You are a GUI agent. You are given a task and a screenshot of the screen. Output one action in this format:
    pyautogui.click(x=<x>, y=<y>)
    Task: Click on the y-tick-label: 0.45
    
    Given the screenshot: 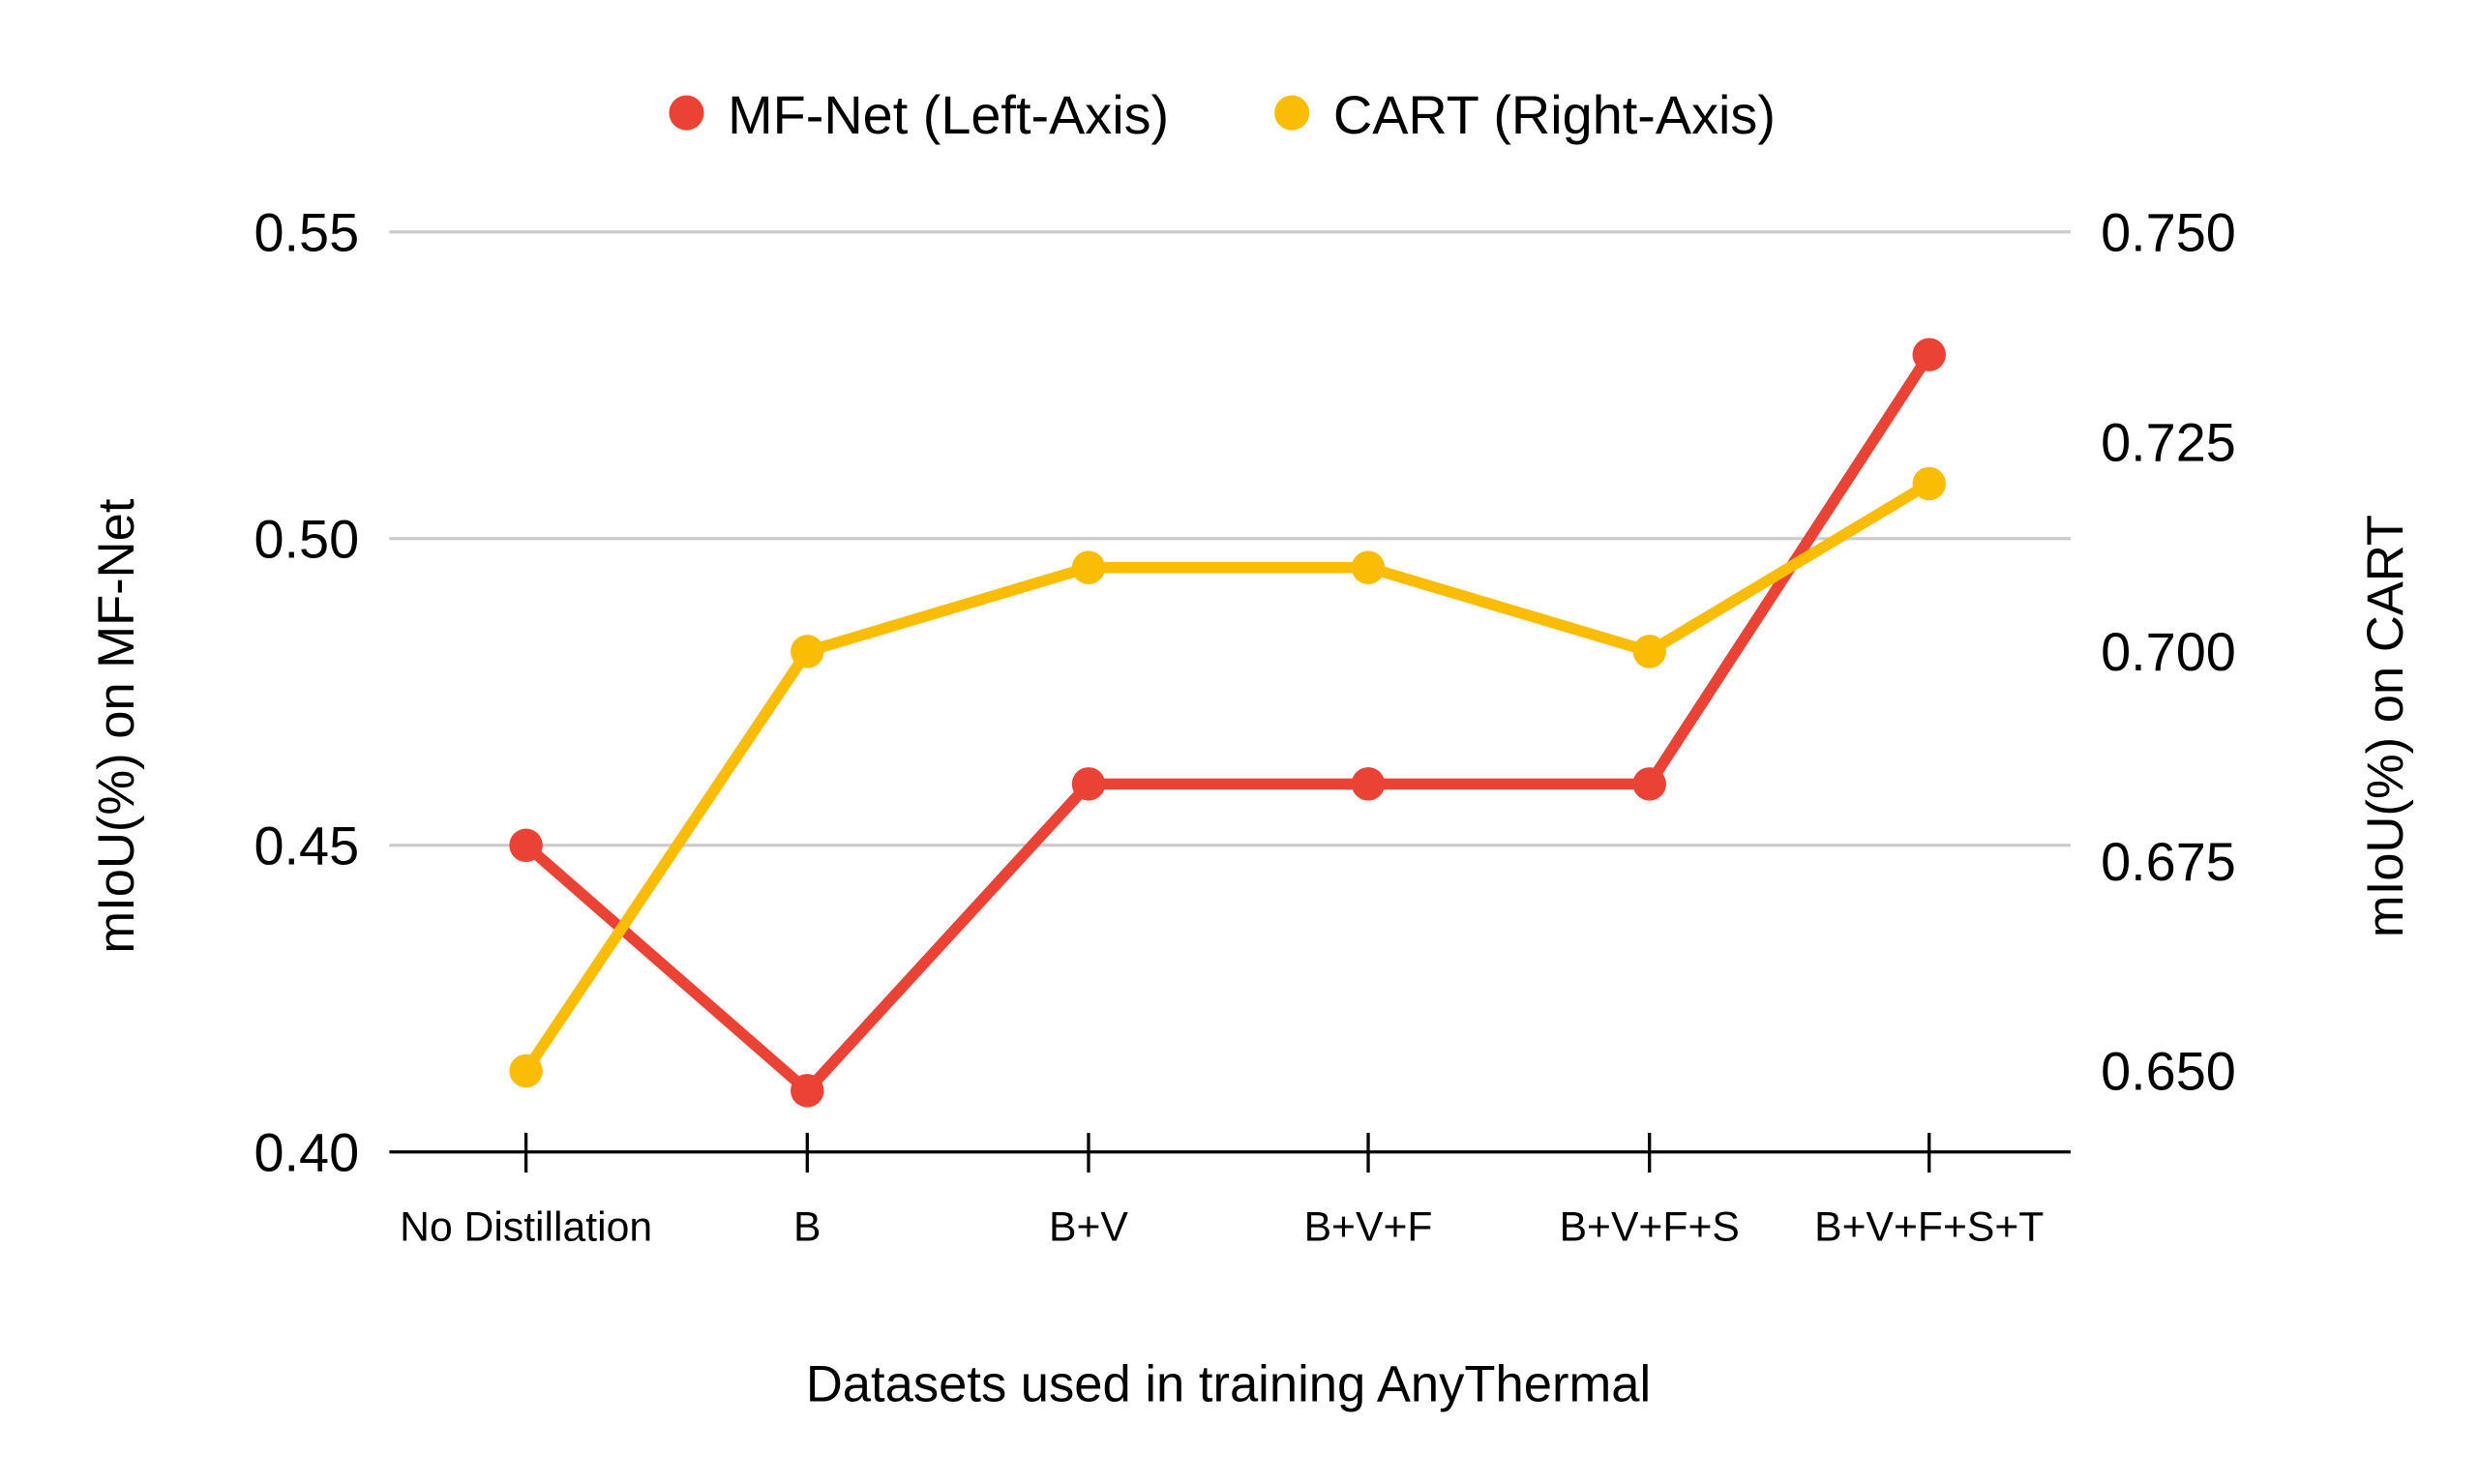 What is the action you would take?
    pyautogui.click(x=306, y=845)
    